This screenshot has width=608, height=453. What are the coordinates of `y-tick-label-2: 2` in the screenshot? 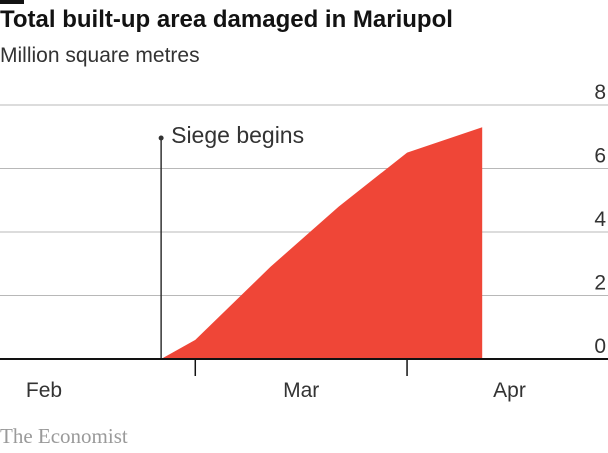 It's located at (600, 283).